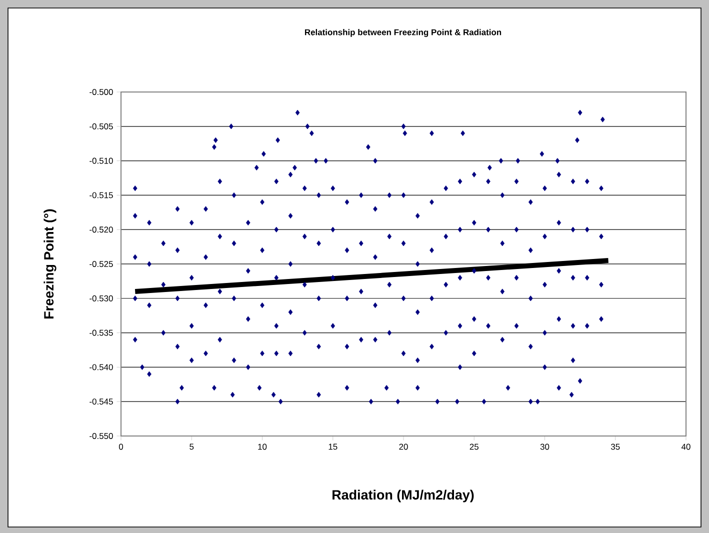 This screenshot has height=533, width=709. What do you see at coordinates (101, 92) in the screenshot?
I see `y-tick-label: -0.500` at bounding box center [101, 92].